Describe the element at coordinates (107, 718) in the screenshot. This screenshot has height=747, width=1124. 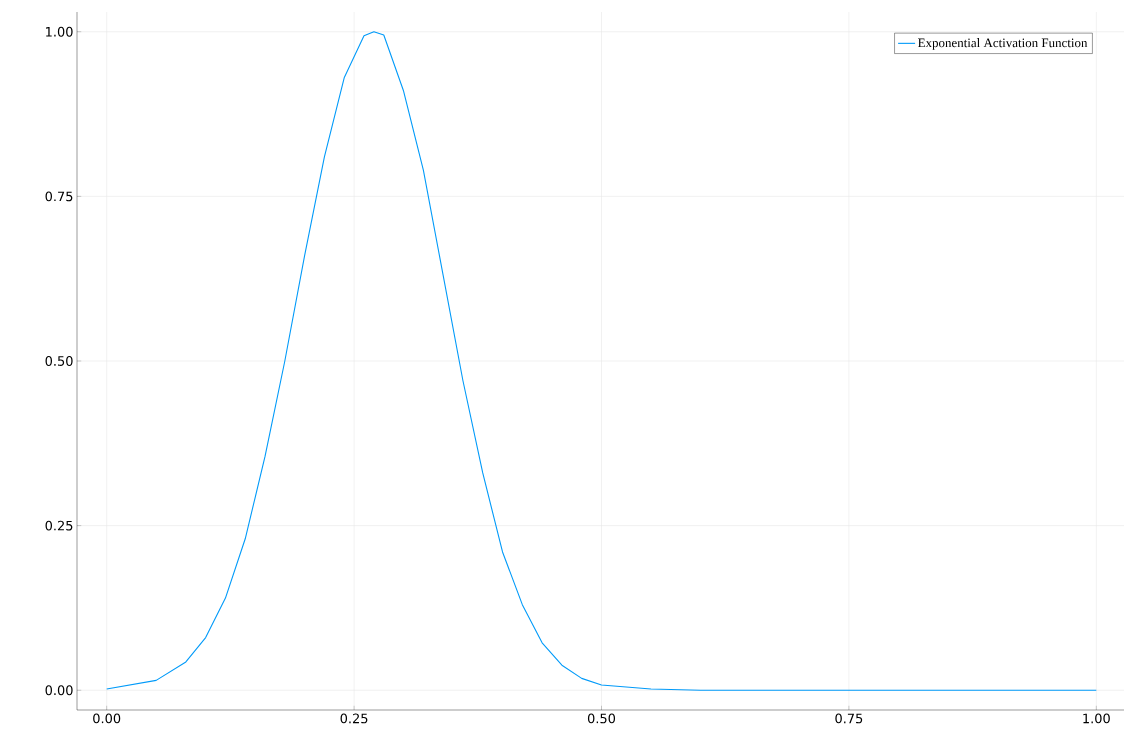
I see `x-tick-label: 0.00` at that location.